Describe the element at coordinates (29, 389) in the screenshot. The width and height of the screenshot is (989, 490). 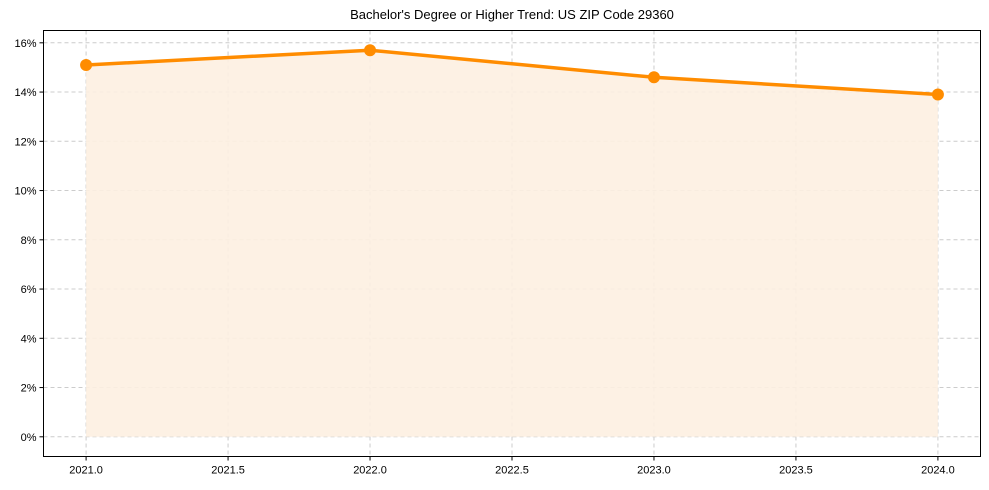
I see `y-tick-label: 2%` at that location.